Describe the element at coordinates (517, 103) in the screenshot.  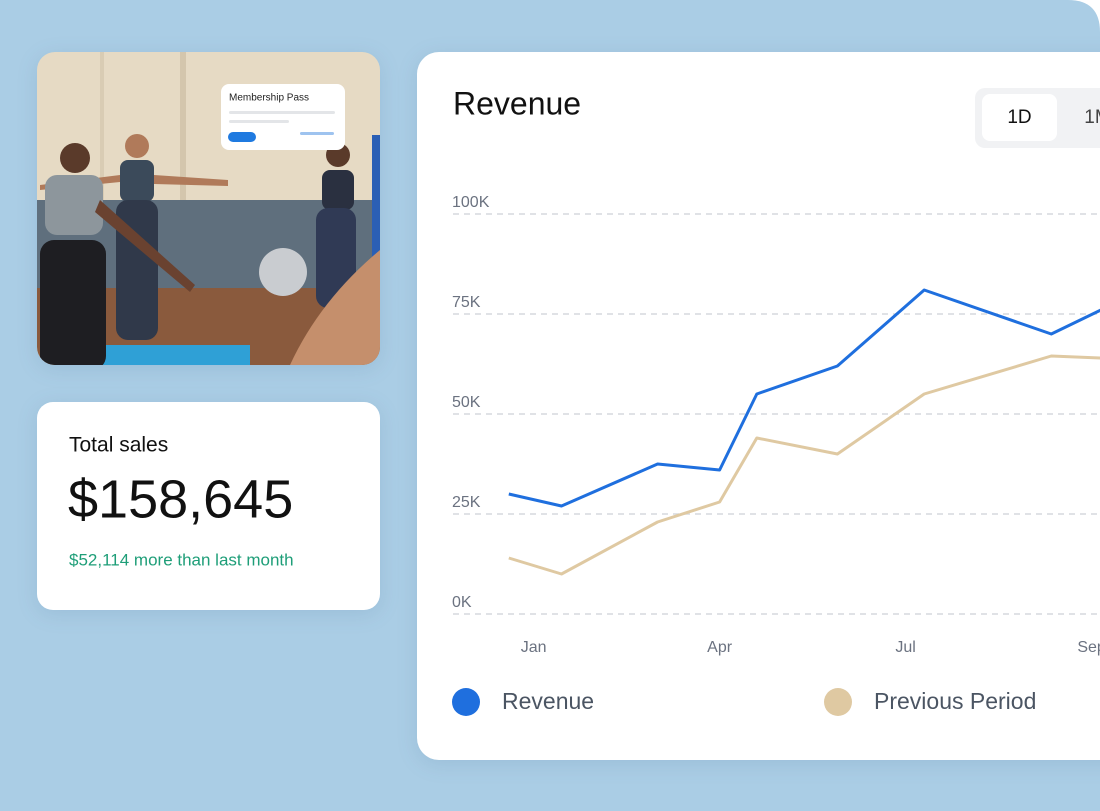
I see `chart-title: Revenue` at that location.